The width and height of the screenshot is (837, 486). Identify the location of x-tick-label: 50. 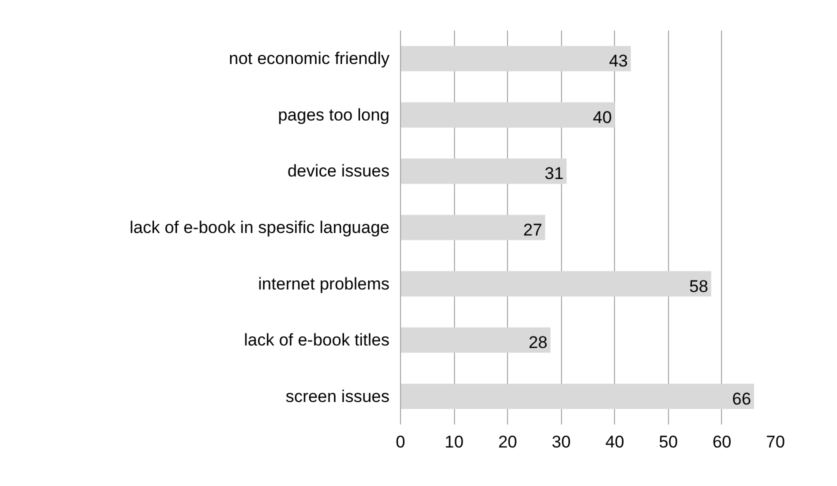
(668, 442).